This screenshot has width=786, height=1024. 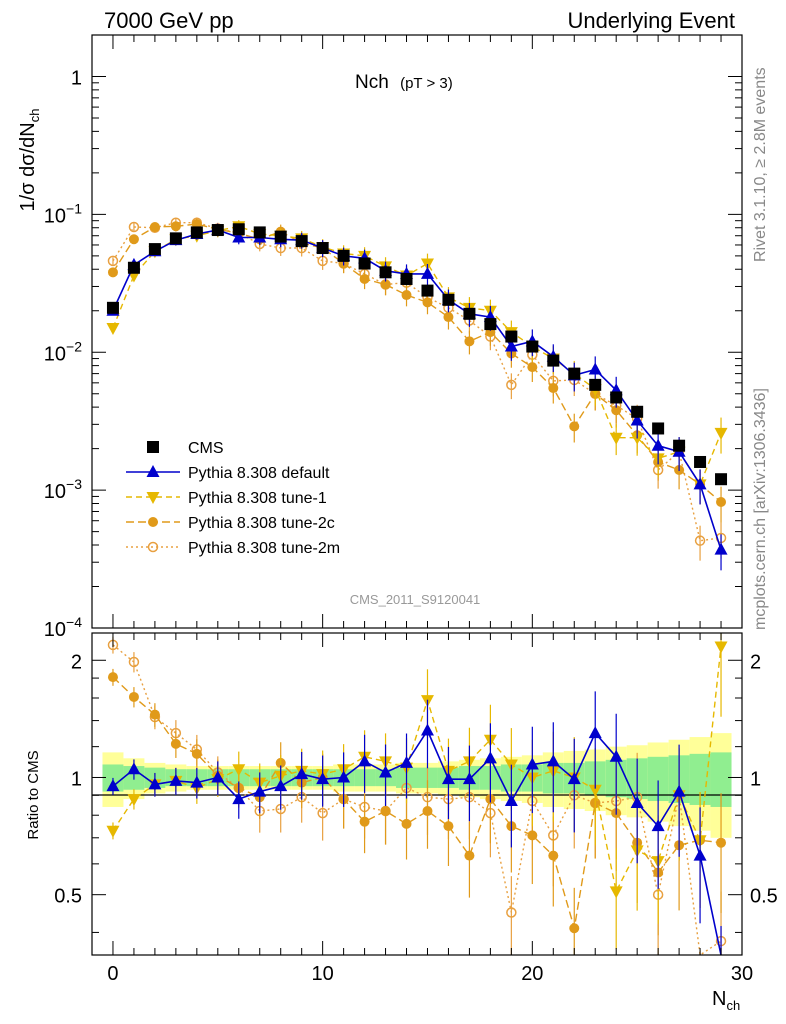 What do you see at coordinates (185, 448) in the screenshot?
I see `legend-item-cms: CMS` at bounding box center [185, 448].